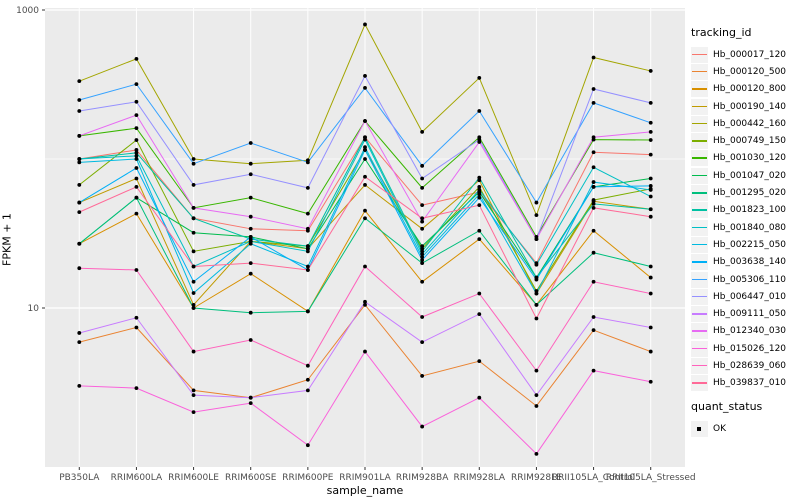 This screenshot has width=800, height=500. I want to click on legend-key-point, so click(699, 428).